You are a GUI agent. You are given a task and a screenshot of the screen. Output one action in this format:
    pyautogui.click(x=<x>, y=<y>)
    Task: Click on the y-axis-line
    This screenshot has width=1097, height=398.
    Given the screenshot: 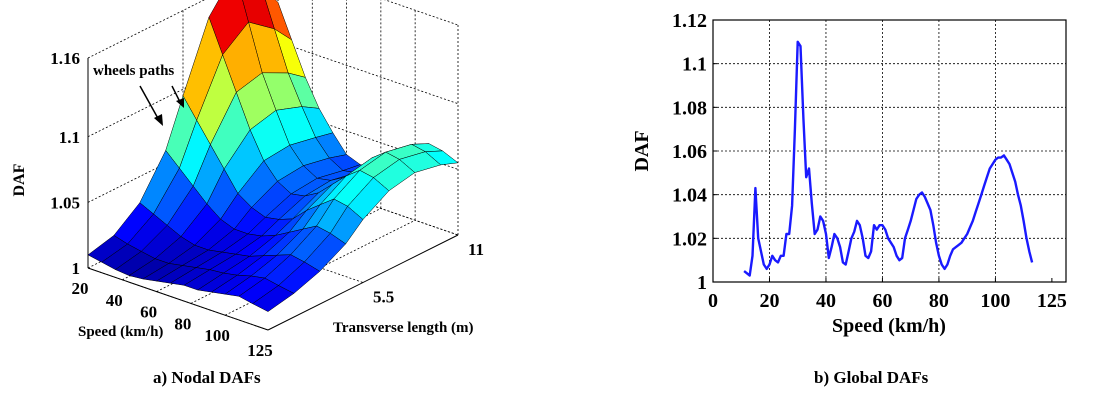 What is the action you would take?
    pyautogui.click(x=363, y=282)
    